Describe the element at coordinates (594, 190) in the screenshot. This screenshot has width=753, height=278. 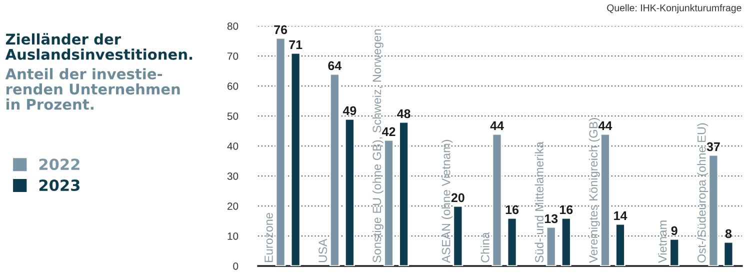
I see `x-tick-label: Vereinigtes Königreich (GB)` at that location.